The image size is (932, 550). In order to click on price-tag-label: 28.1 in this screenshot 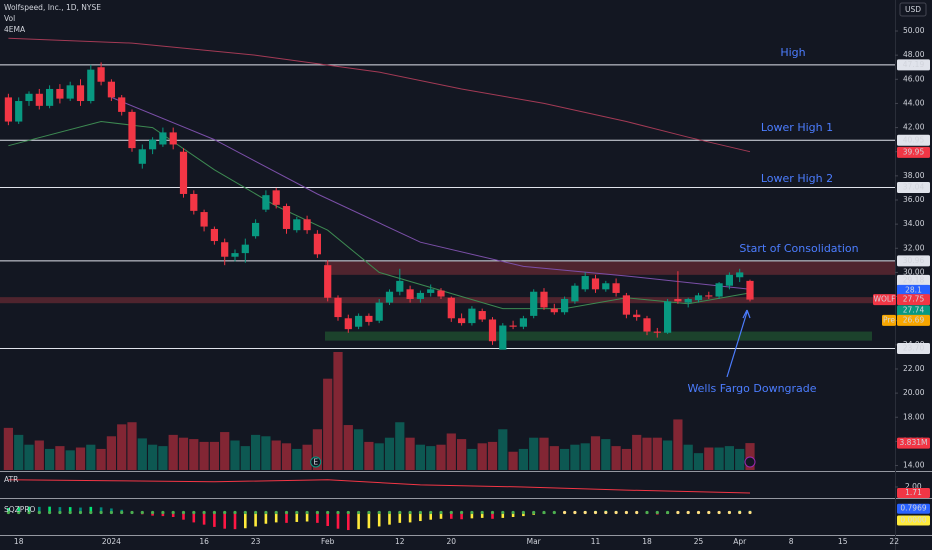, I will do `click(913, 289)`.